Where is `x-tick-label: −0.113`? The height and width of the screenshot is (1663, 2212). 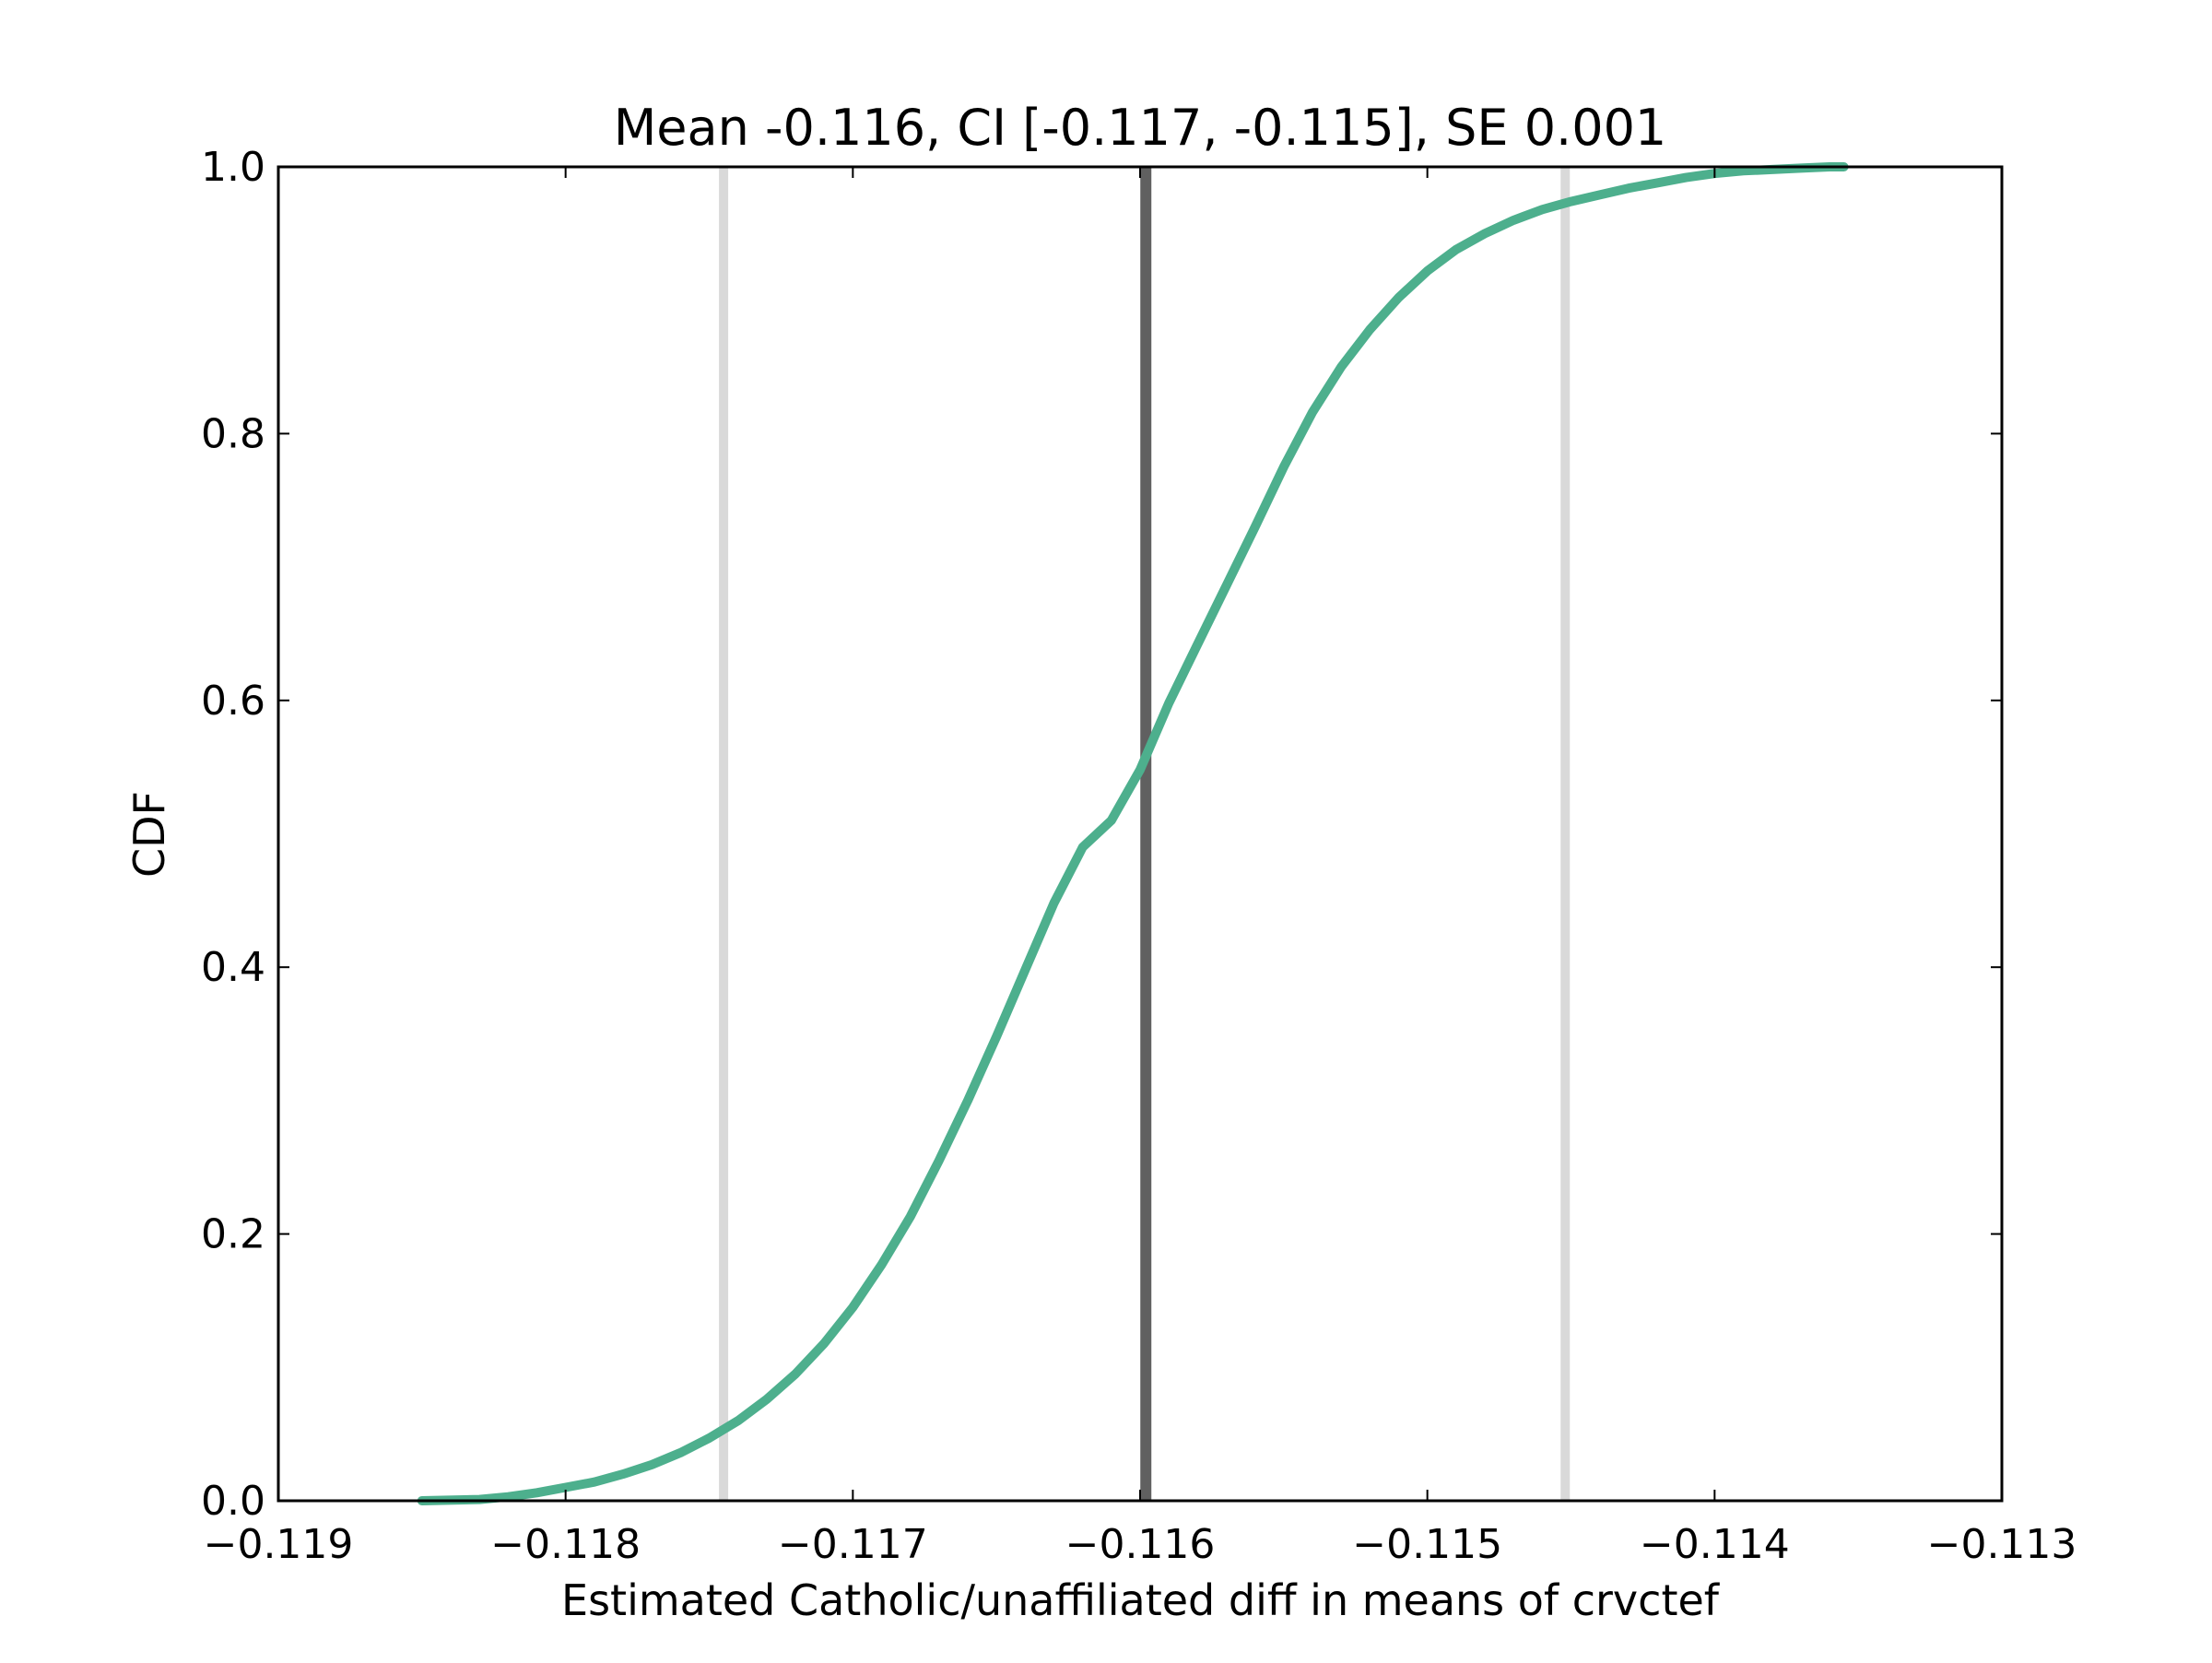 x-tick-label: −0.113 is located at coordinates (2002, 1544).